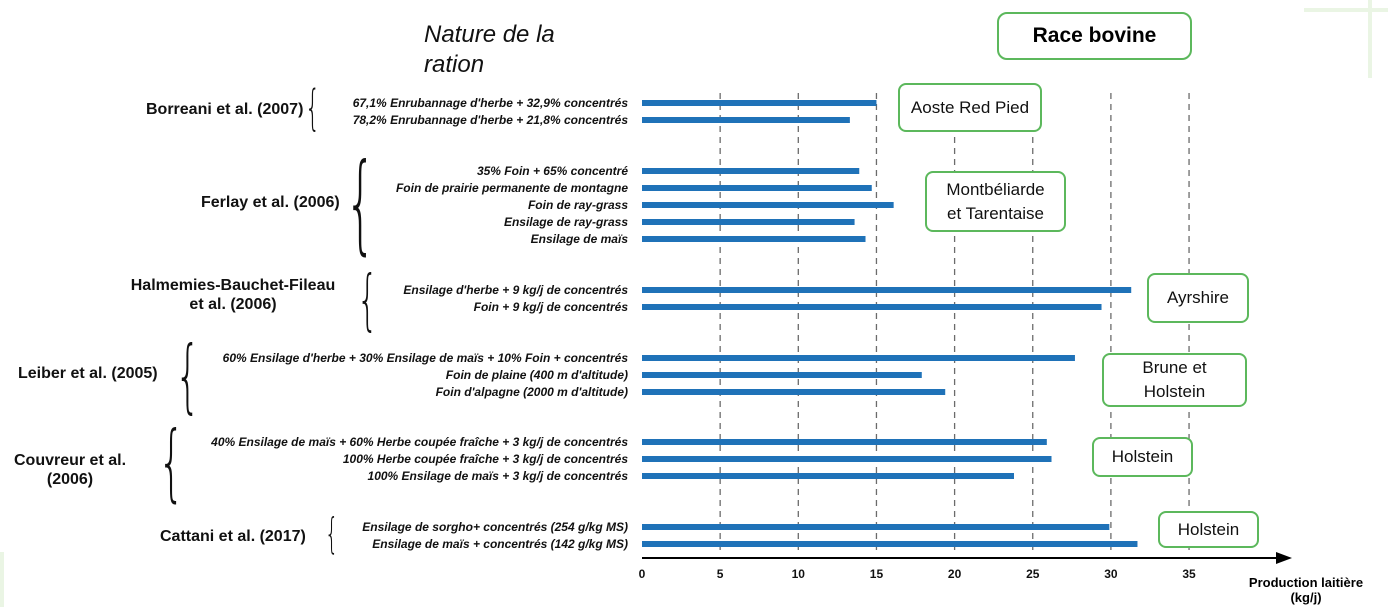 This screenshot has height=607, width=1388. Describe the element at coordinates (270, 202) in the screenshot. I see `study-label-ferlay: Ferlay et al. (2006)` at that location.